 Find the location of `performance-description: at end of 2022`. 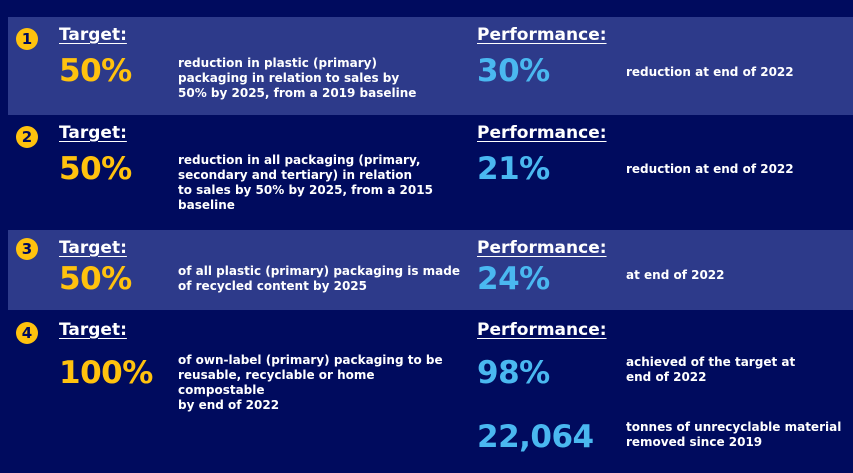

performance-description: at end of 2022 is located at coordinates (675, 275).